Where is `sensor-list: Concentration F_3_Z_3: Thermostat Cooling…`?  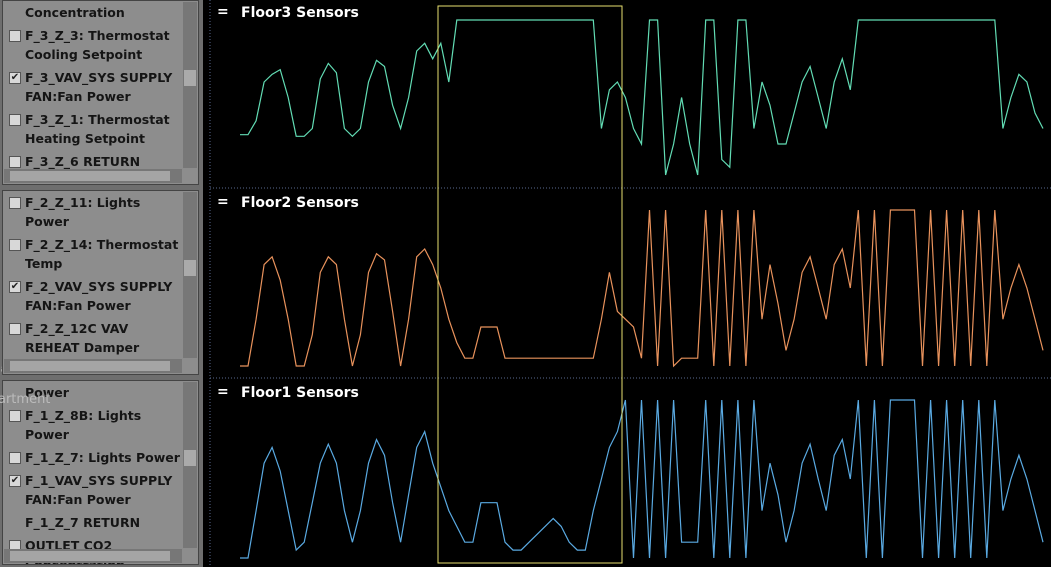
sensor-list: Concentration F_3_Z_3: Thermostat Cooling… is located at coordinates (100, 92).